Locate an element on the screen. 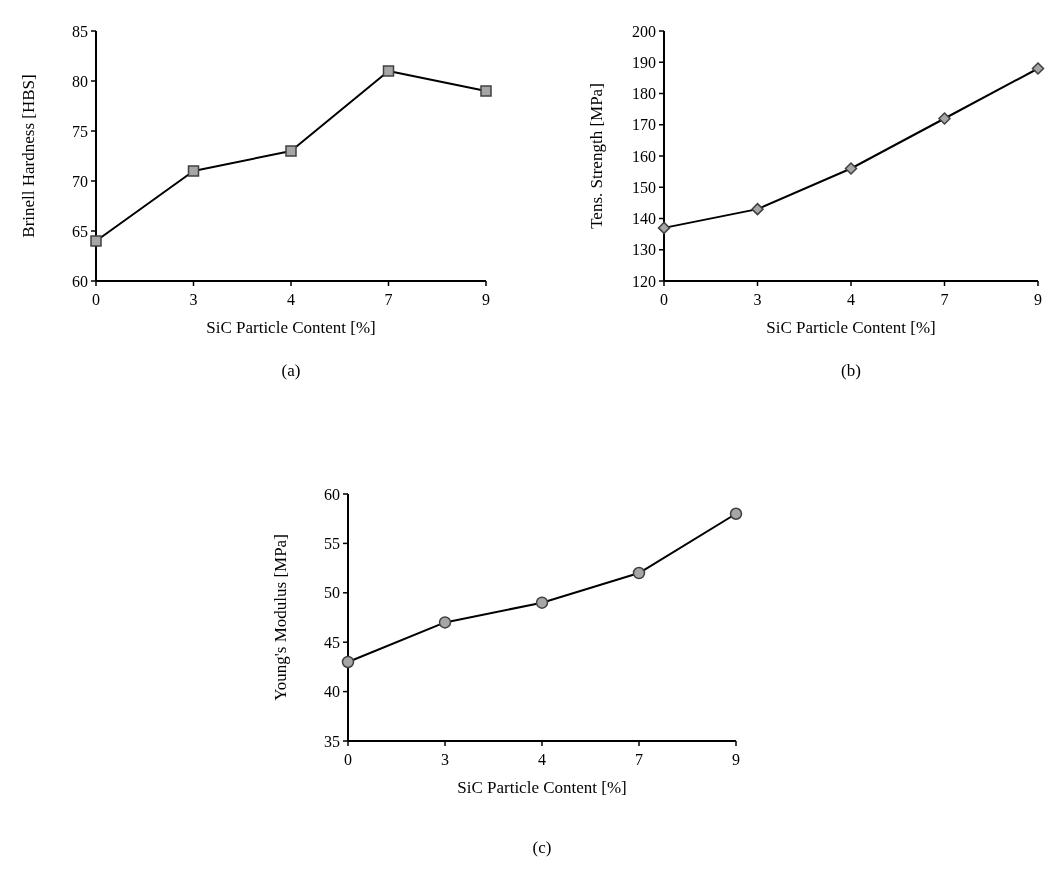 This screenshot has height=873, width=1057. y-tick-label: 35 is located at coordinates (332, 741).